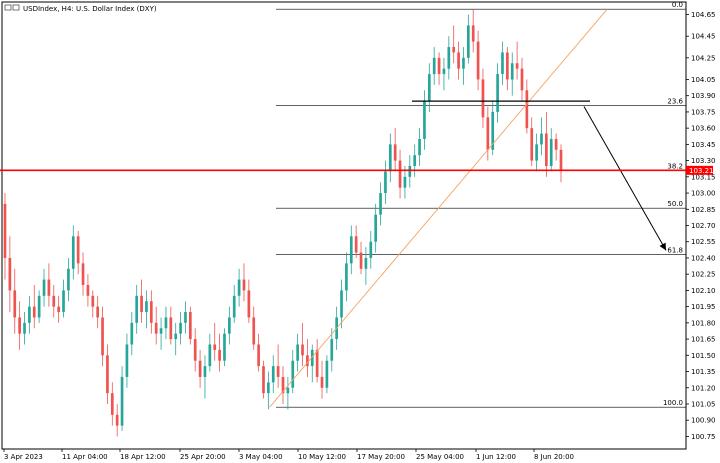  What do you see at coordinates (703, 242) in the screenshot?
I see `y-tick-label: 102.55` at bounding box center [703, 242].